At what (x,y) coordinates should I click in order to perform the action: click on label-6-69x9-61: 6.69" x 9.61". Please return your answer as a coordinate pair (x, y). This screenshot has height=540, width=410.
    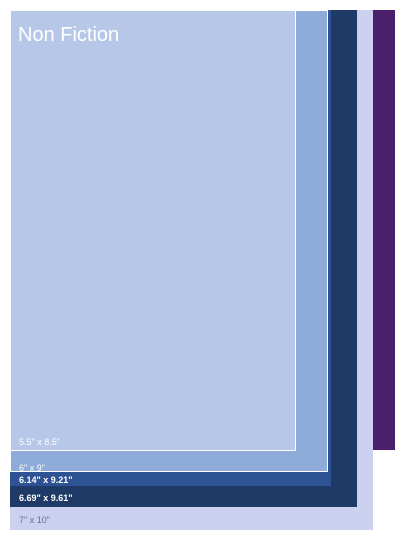
    Looking at the image, I should click on (46, 498).